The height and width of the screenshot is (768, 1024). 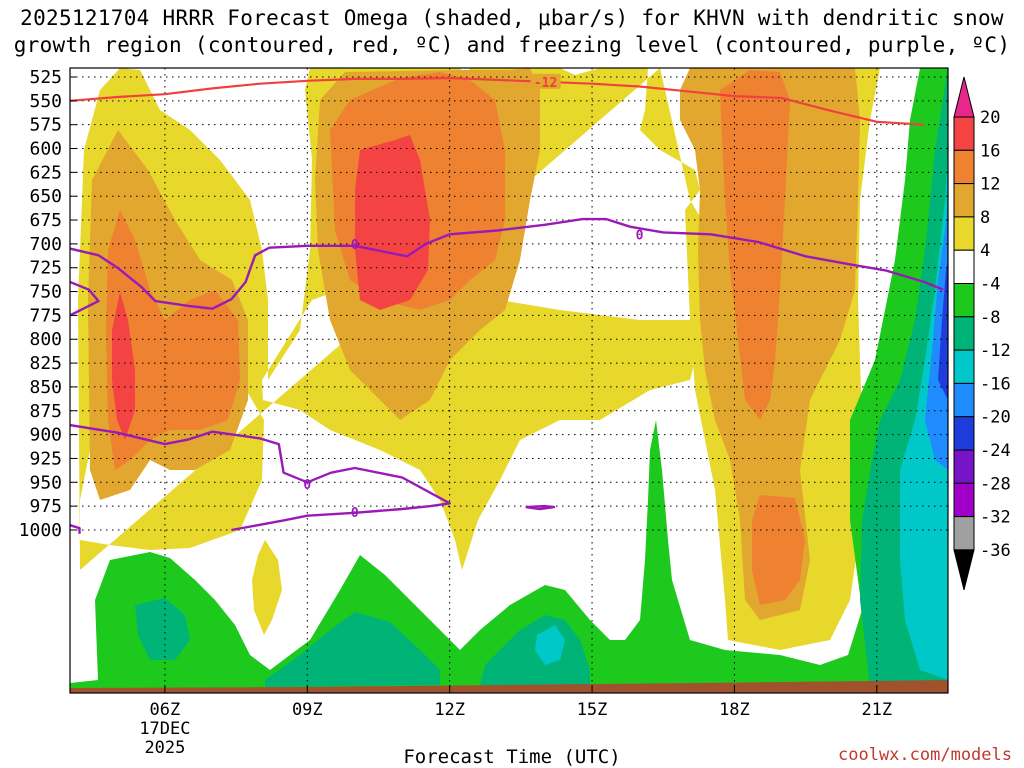 I want to click on credit-text: coolwx.com/models, so click(x=925, y=755).